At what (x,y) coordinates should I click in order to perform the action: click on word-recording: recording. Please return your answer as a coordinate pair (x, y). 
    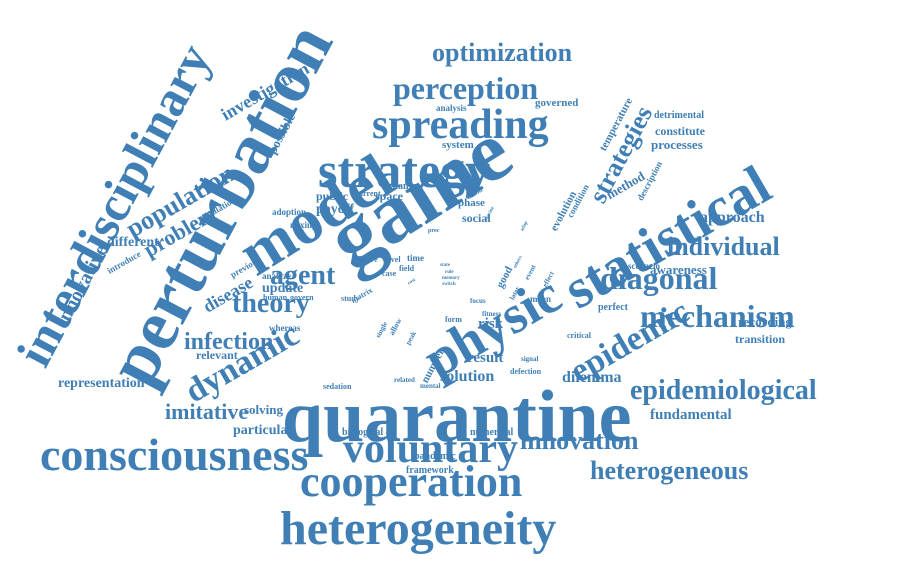
    Looking at the image, I should click on (765, 321).